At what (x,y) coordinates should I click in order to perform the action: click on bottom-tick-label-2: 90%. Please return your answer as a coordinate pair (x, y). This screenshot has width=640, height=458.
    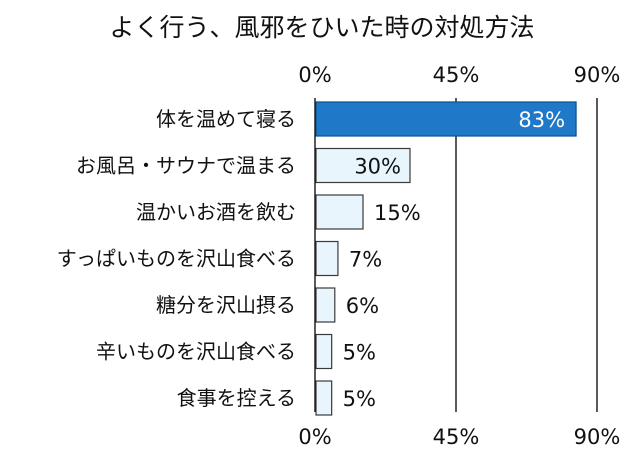
    Looking at the image, I should click on (597, 437).